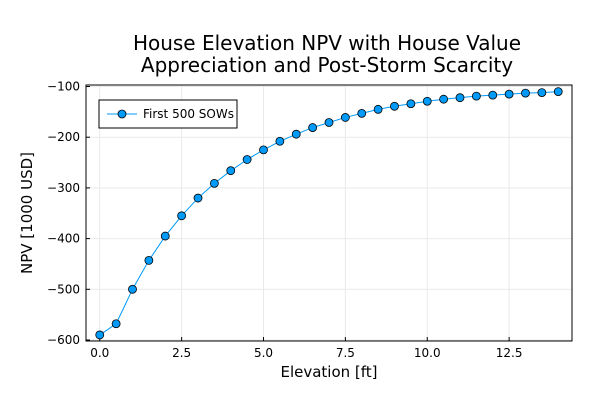 Image resolution: width=600 pixels, height=400 pixels. What do you see at coordinates (327, 65) in the screenshot?
I see `chart-title-line-2: Appreciation and Post-Storm Scarcity` at bounding box center [327, 65].